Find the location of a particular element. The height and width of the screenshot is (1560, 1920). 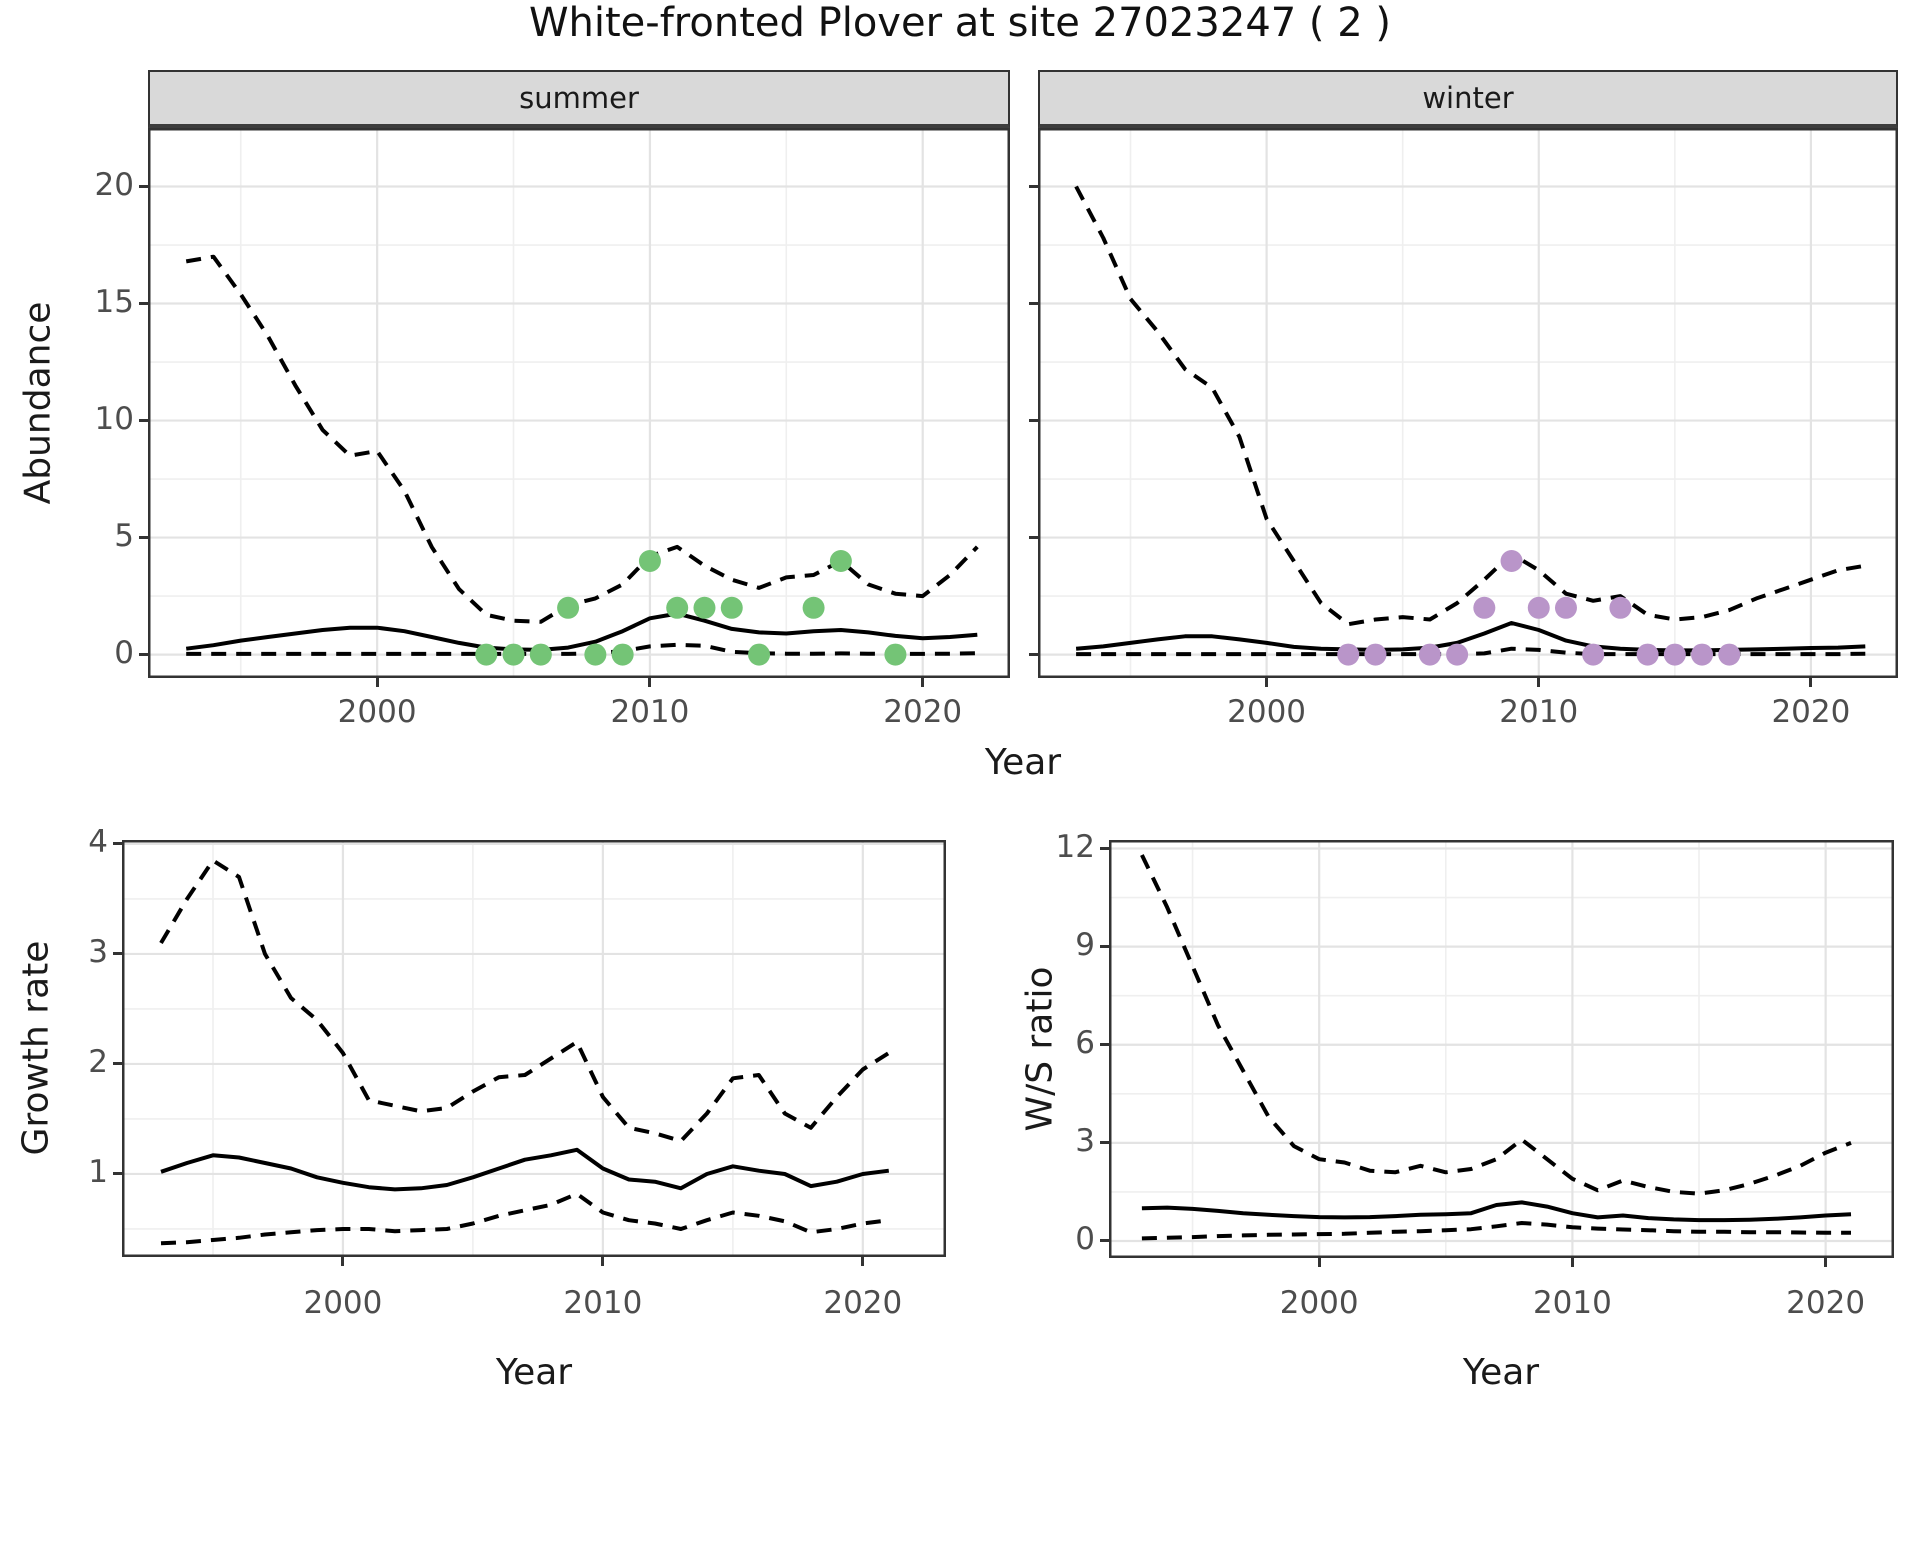

x-axis-title-year-top: Year is located at coordinates (1023, 762).